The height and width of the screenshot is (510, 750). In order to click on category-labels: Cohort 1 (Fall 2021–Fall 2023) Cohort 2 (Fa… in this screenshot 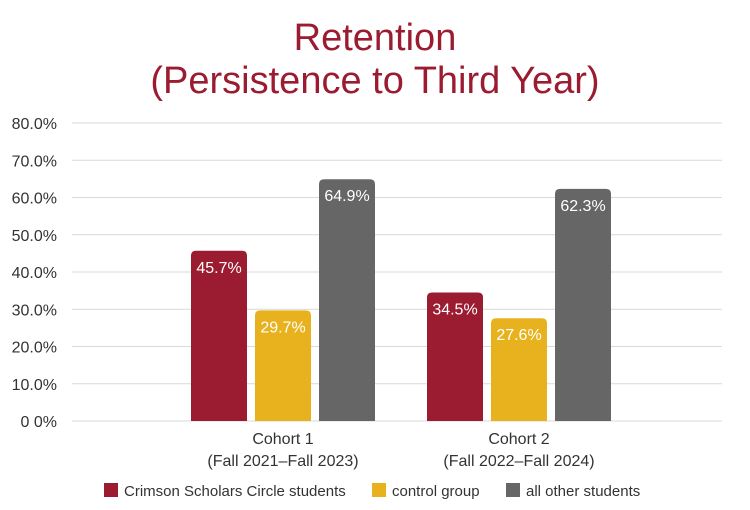, I will do `click(400, 450)`.